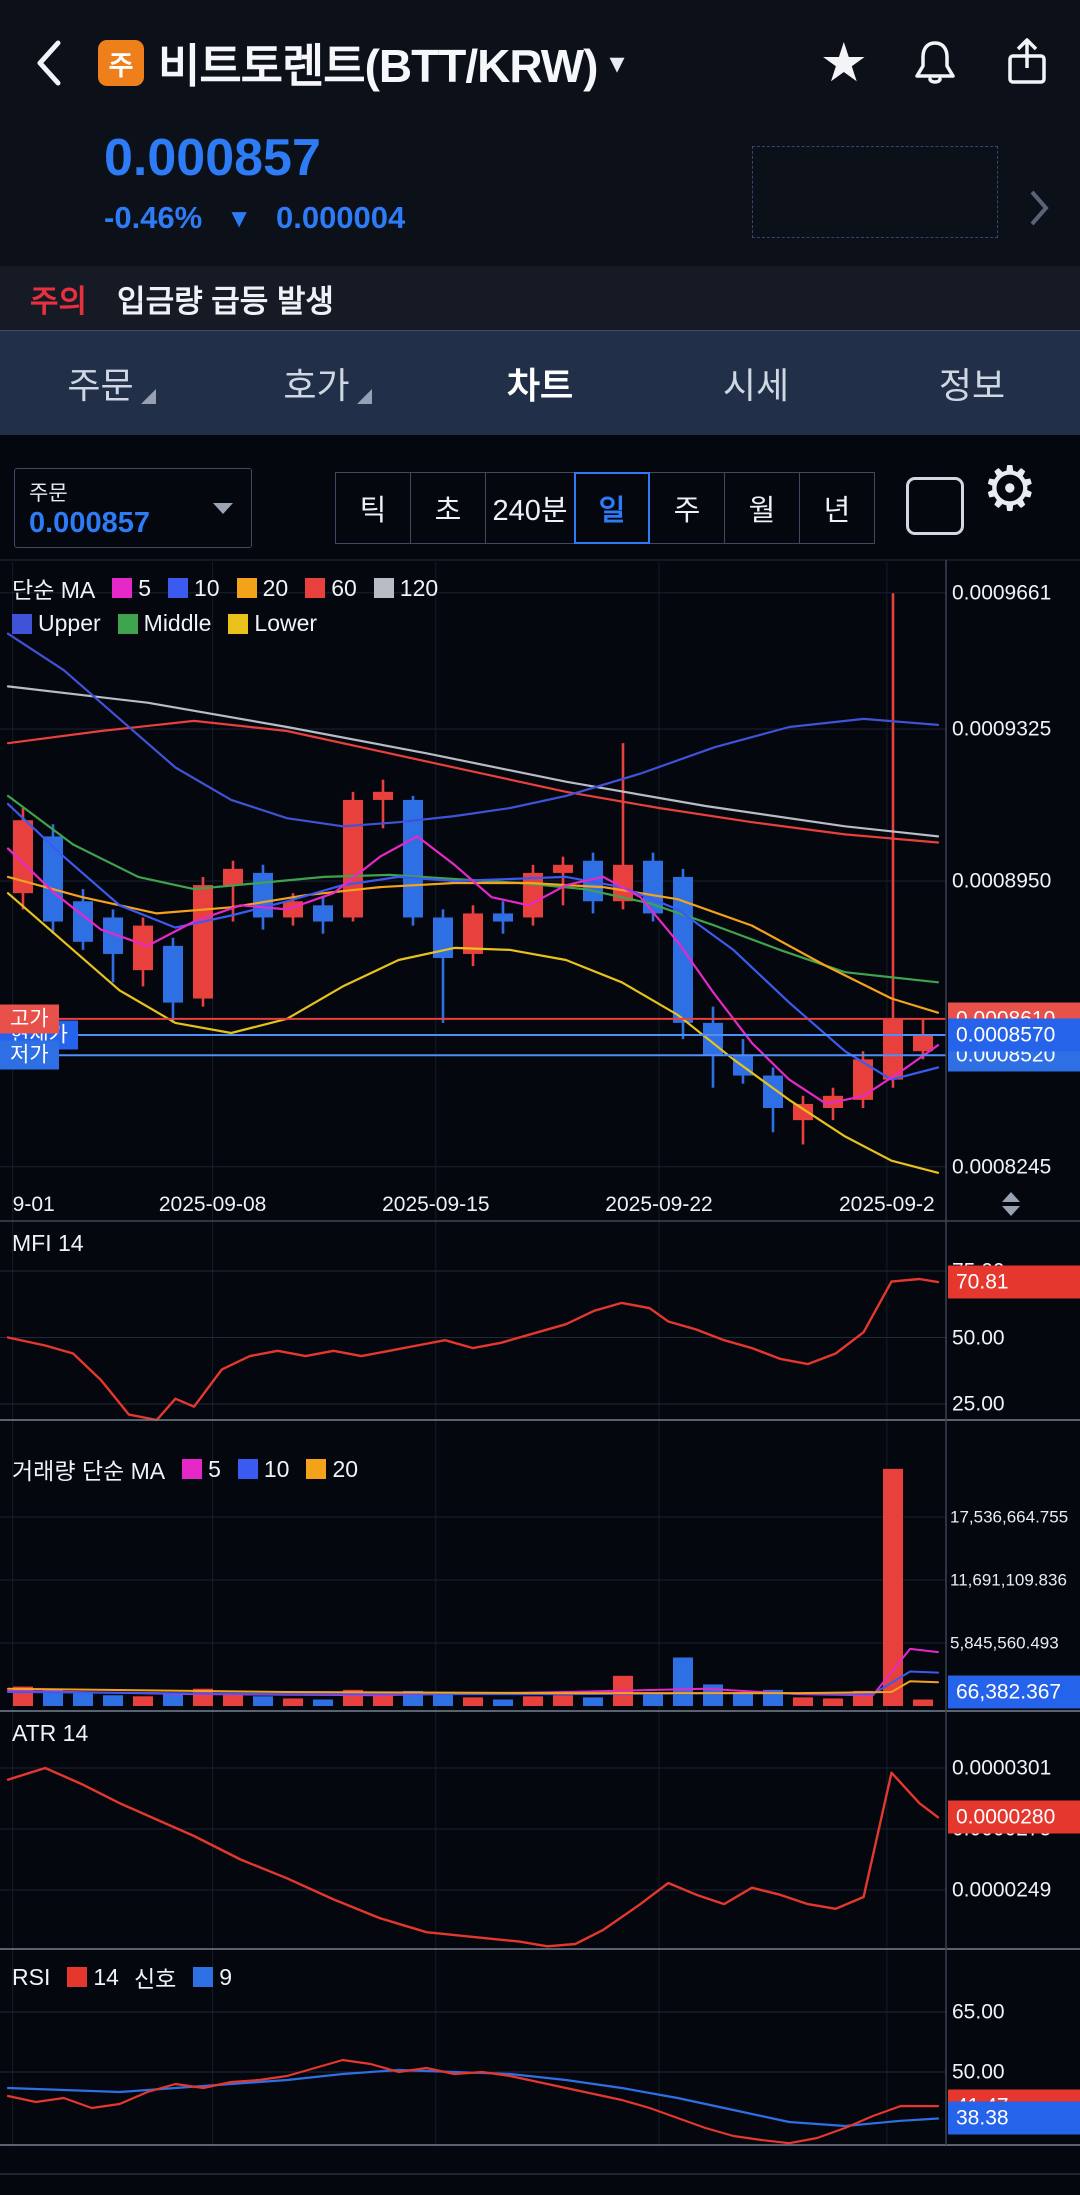  I want to click on vol-ma20-chip-icon, so click(316, 1469).